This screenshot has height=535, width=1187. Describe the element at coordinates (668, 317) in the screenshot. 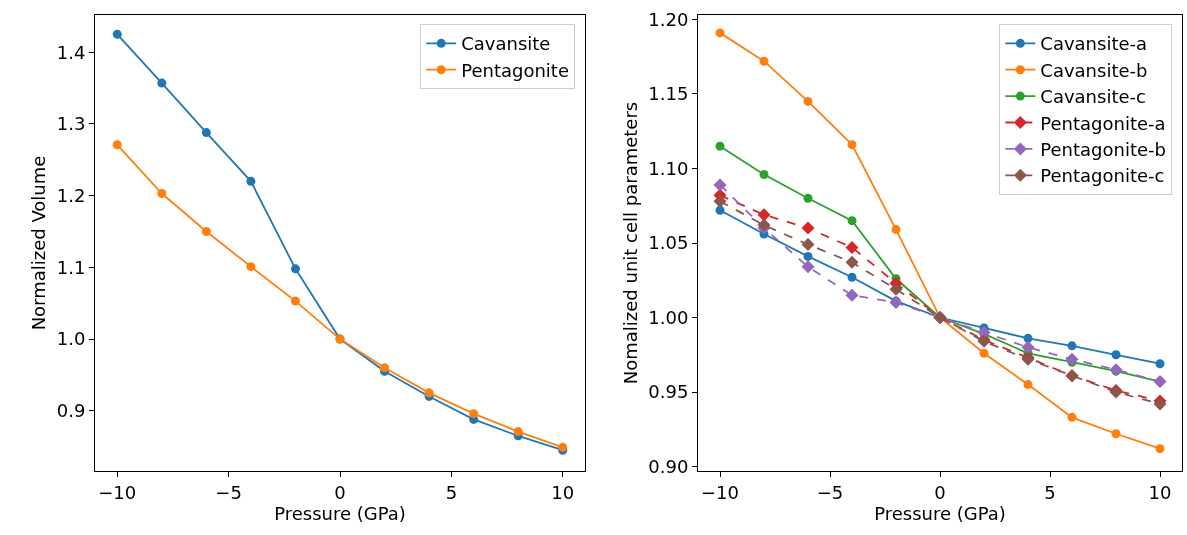

I see `y-tick-label: 1.00` at that location.